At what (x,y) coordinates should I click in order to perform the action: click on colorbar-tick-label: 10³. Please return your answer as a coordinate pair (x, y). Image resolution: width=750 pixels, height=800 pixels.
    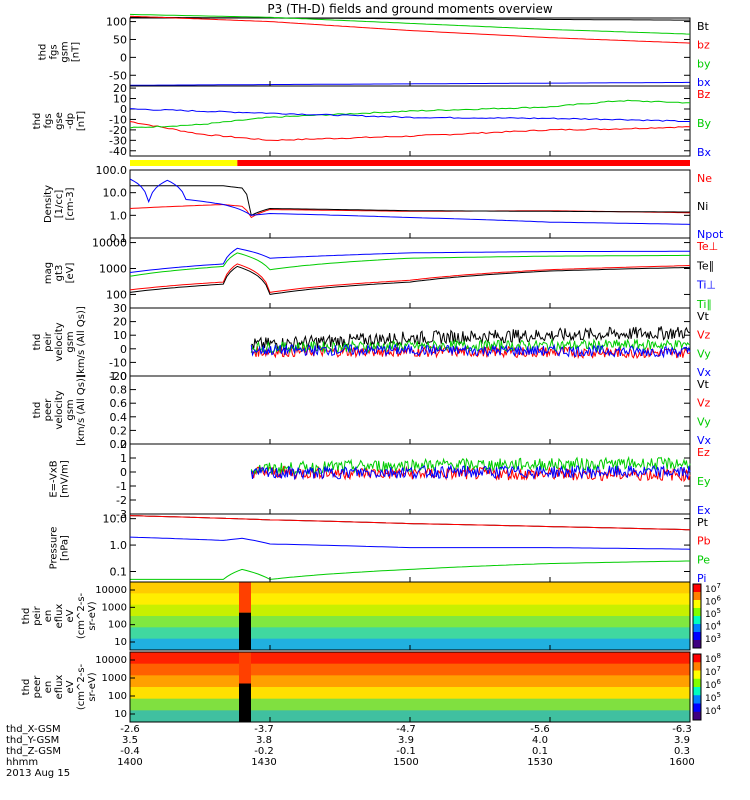
    Looking at the image, I should click on (713, 638).